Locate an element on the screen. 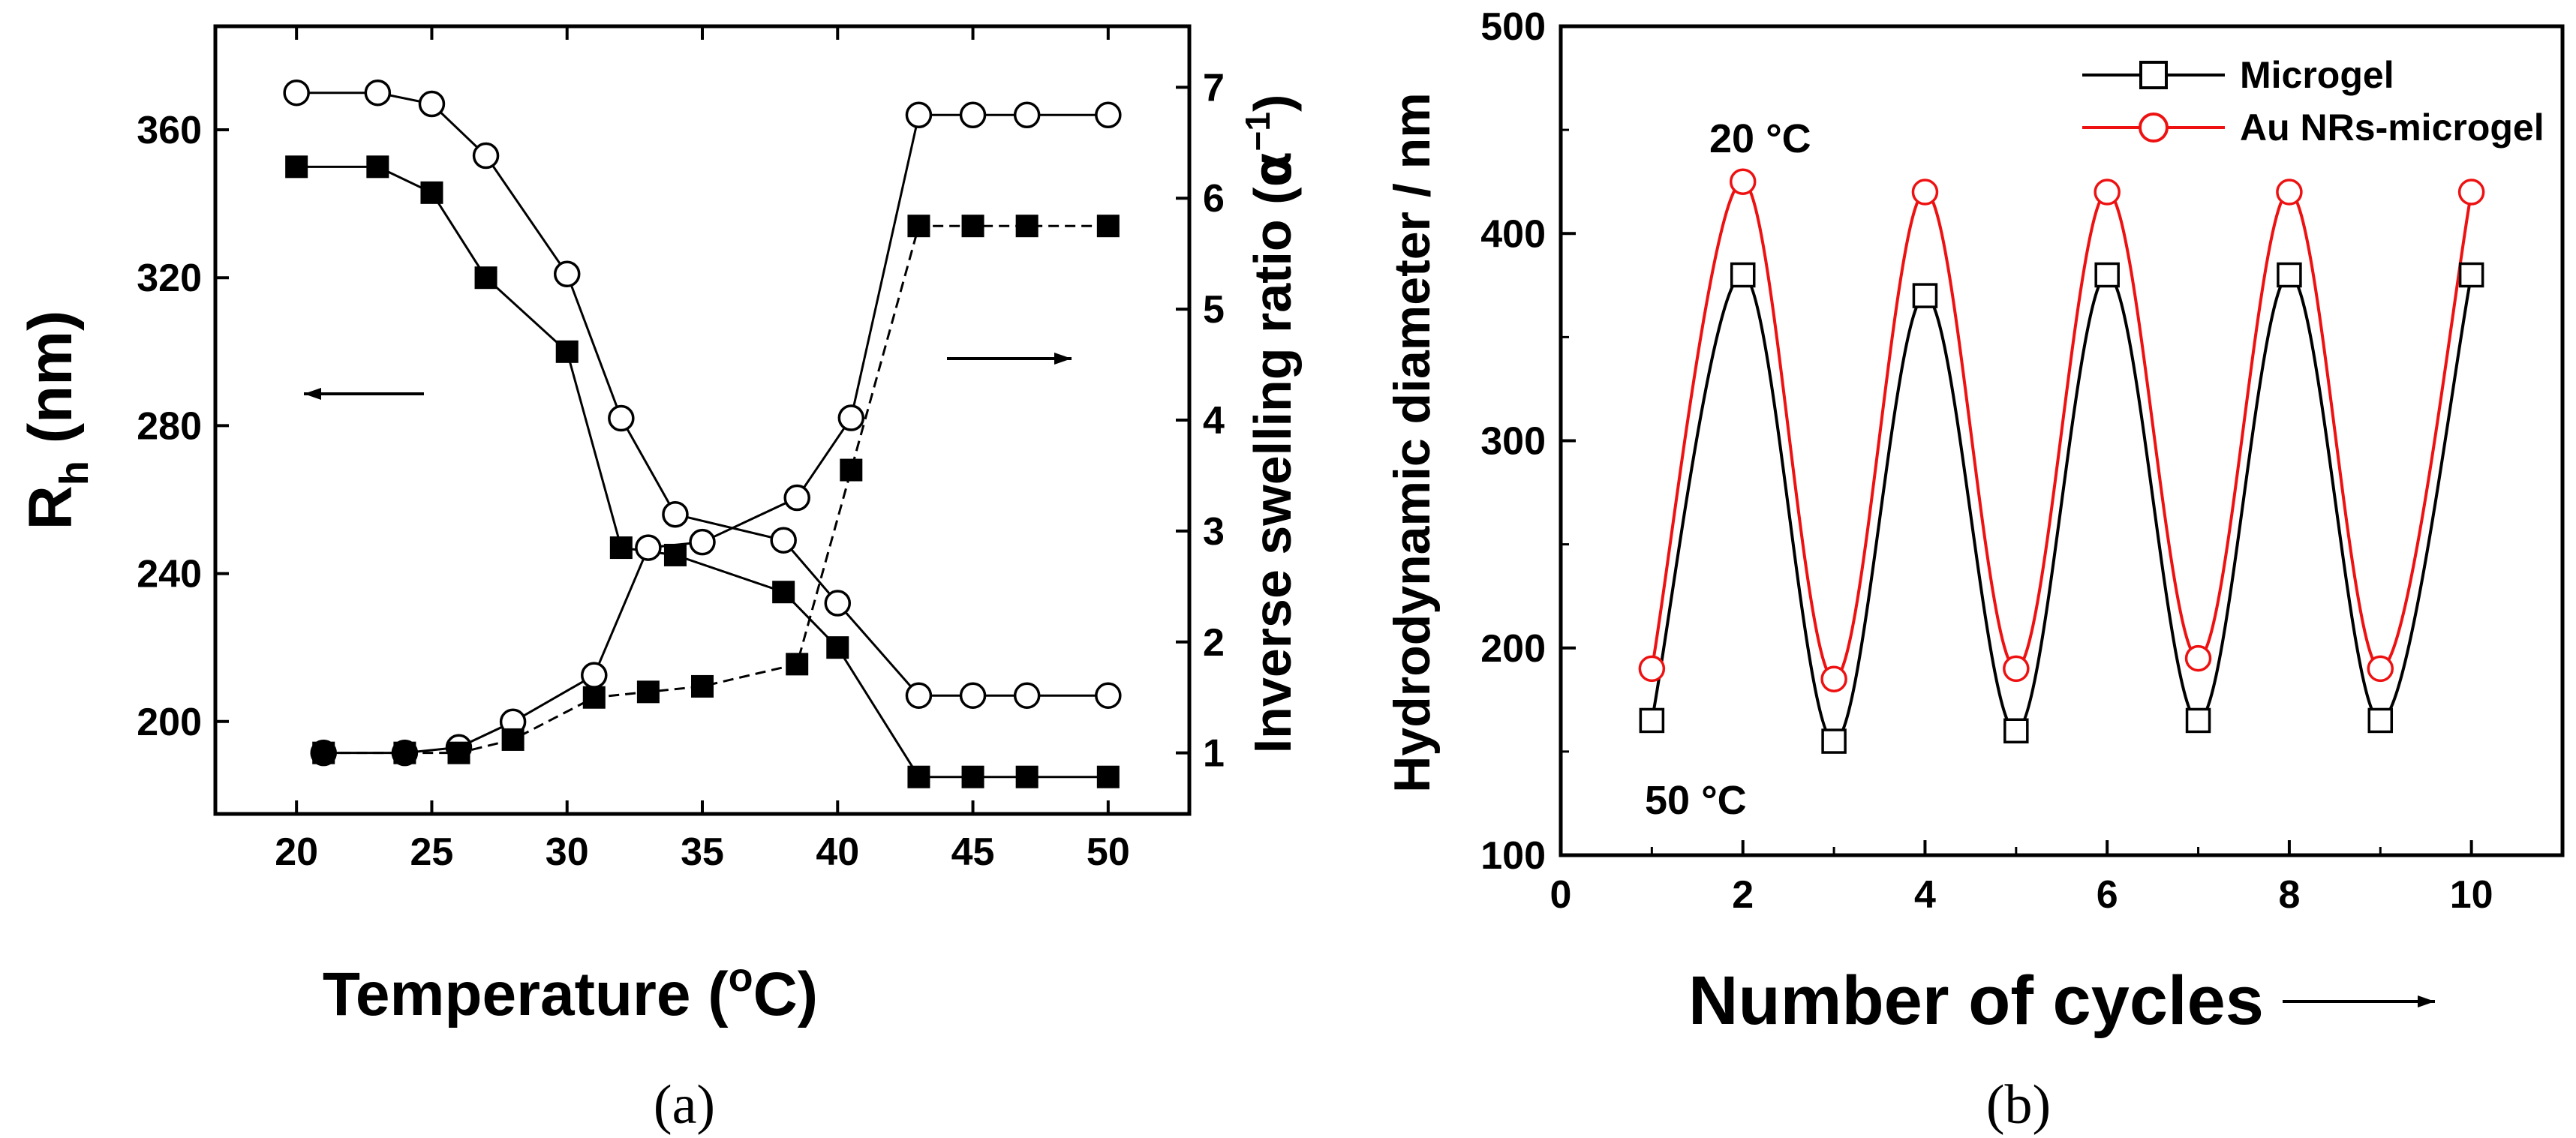  legend-square-marker is located at coordinates (2153, 75).